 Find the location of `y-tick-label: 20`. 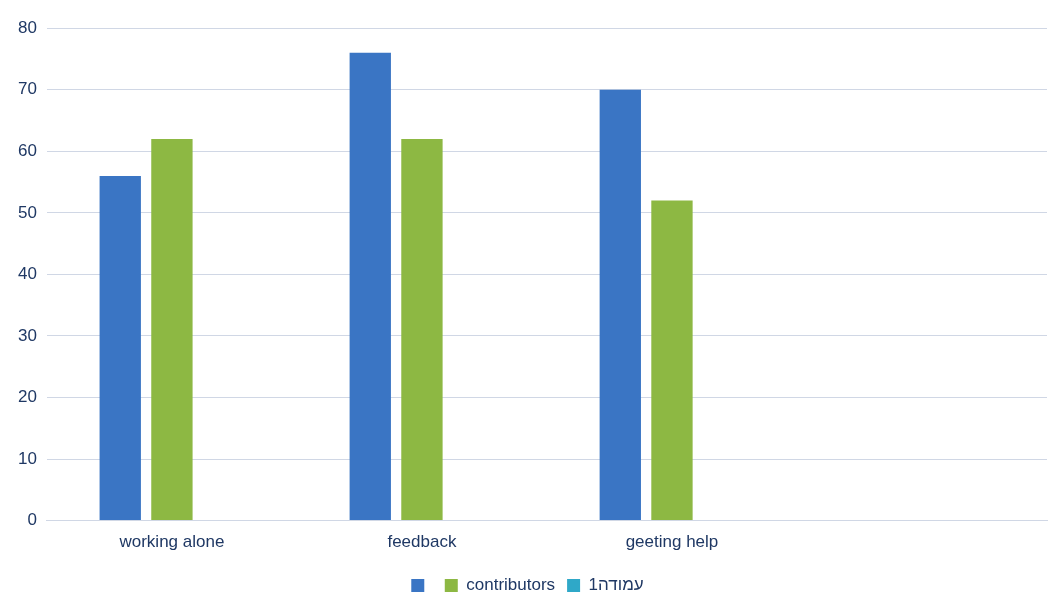

y-tick-label: 20 is located at coordinates (27, 397).